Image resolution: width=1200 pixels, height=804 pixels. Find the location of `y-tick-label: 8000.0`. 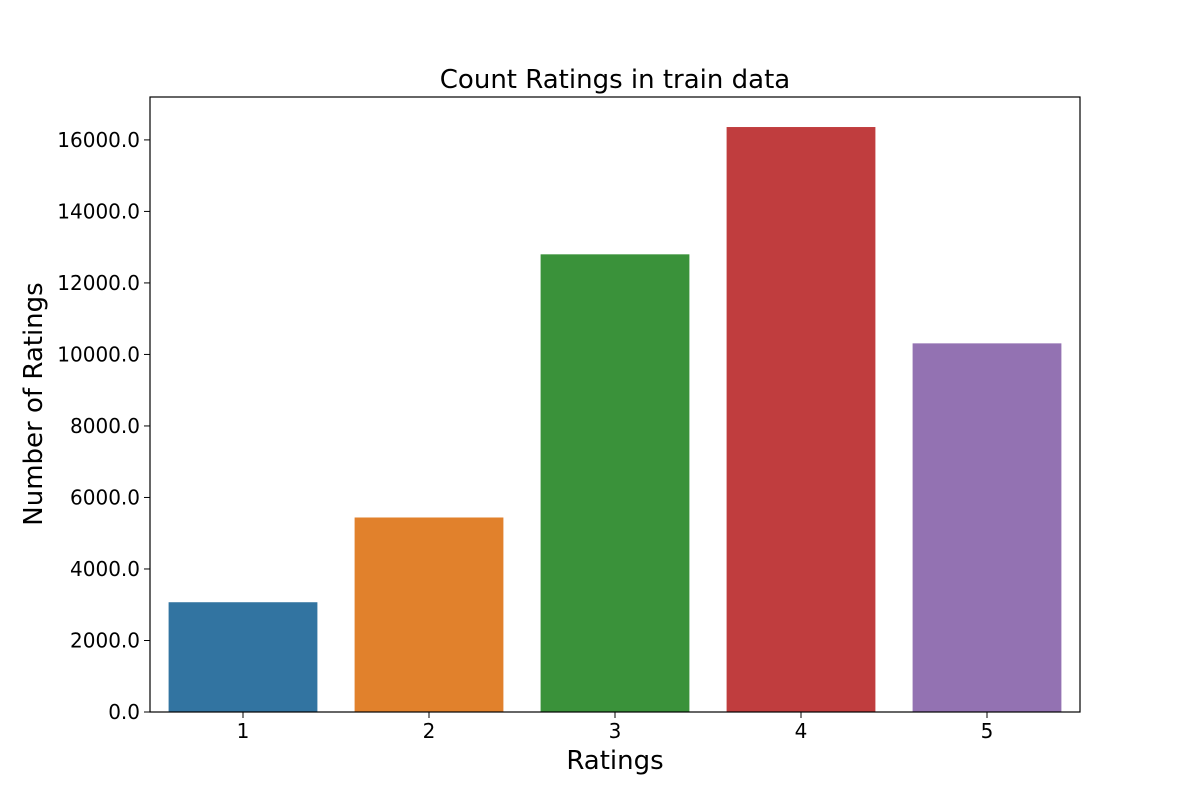

y-tick-label: 8000.0 is located at coordinates (105, 426).